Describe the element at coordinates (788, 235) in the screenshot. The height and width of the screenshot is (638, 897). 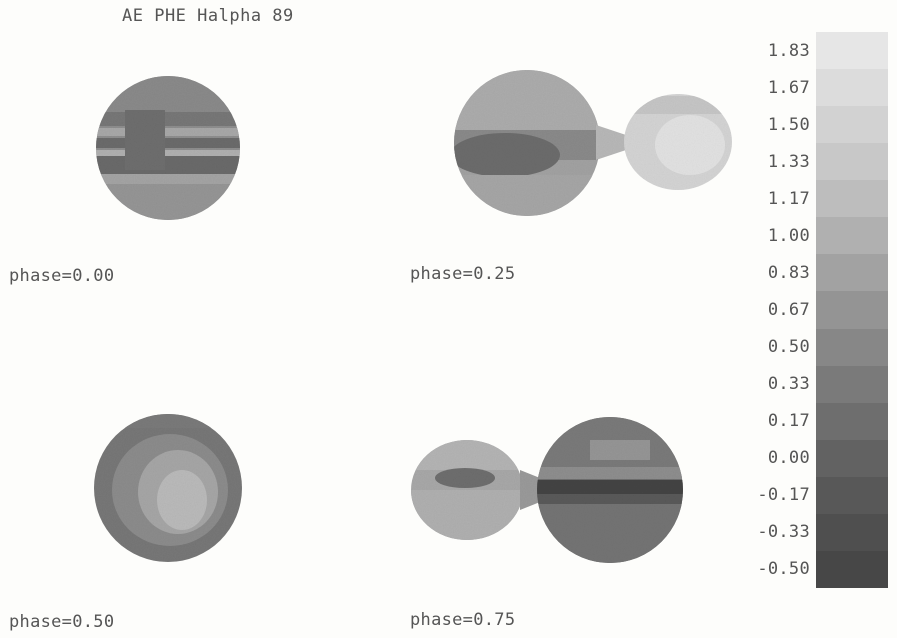
I see `colorbar-tick-label: 1.00` at that location.